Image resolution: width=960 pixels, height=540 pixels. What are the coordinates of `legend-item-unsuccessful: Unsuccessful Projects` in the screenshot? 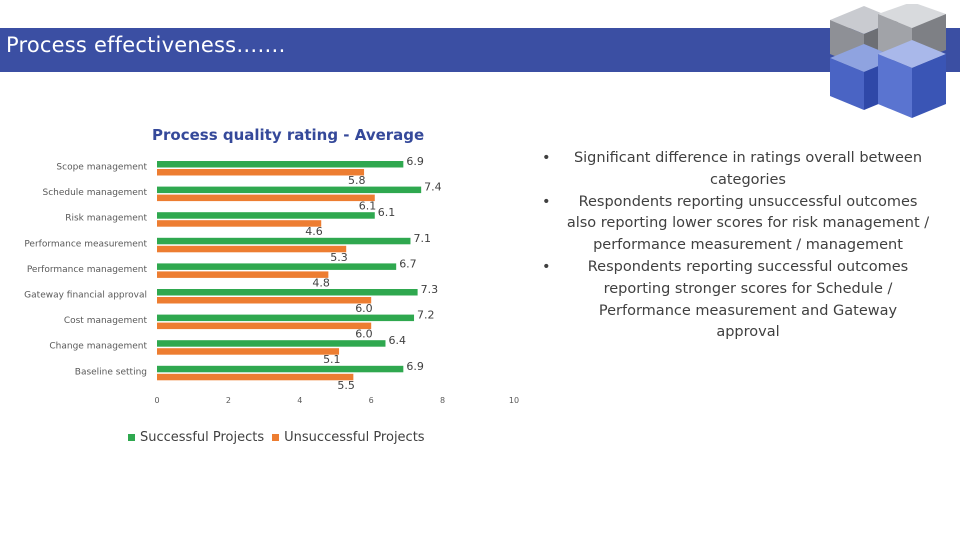 It's located at (348, 437).